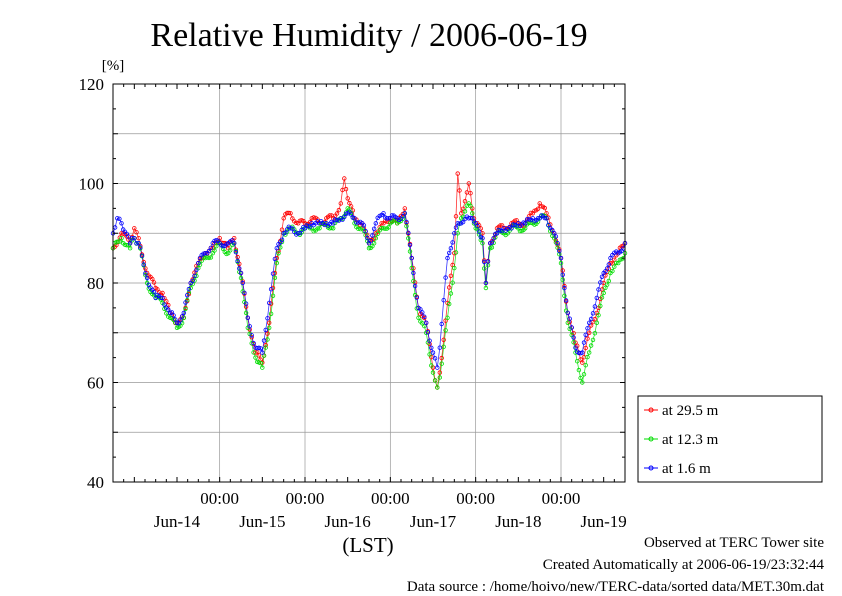  Describe the element at coordinates (730, 439) in the screenshot. I see `legend-box` at that location.